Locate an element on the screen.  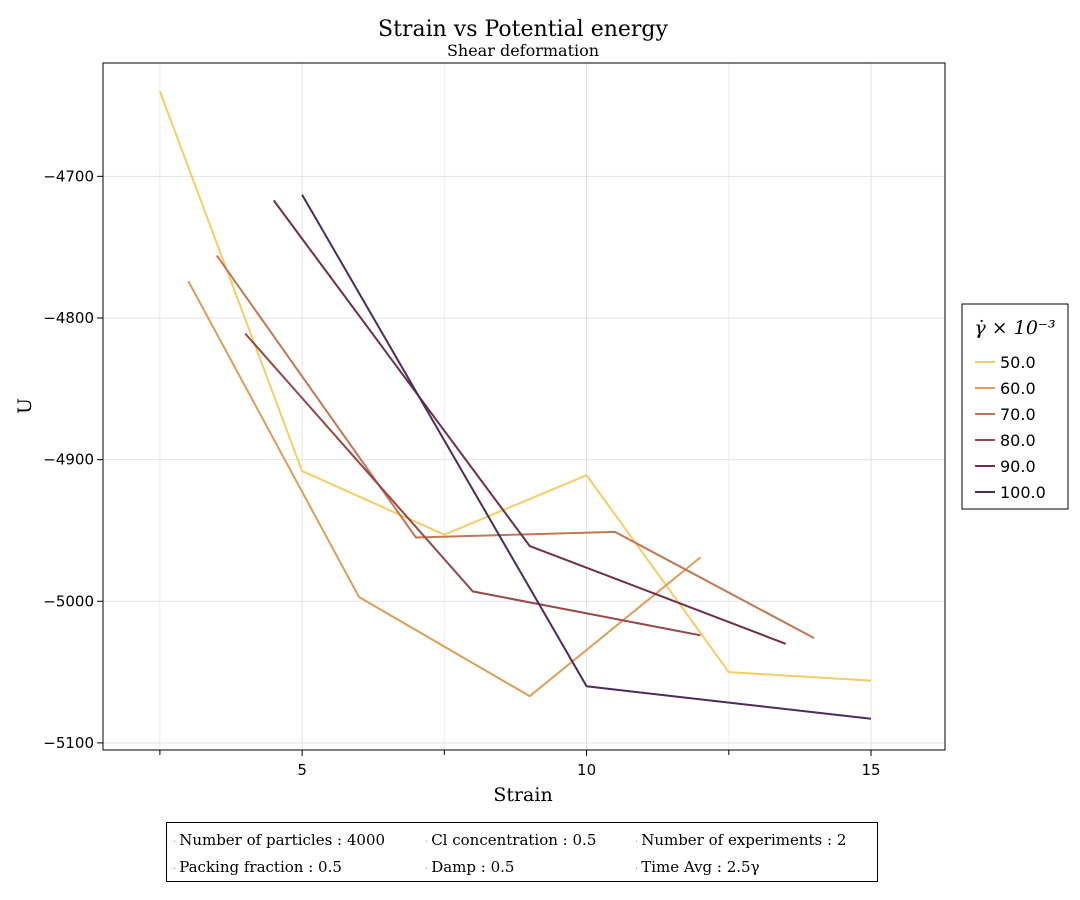
param-text: Packing fraction : 0.5 is located at coordinates (260, 867).